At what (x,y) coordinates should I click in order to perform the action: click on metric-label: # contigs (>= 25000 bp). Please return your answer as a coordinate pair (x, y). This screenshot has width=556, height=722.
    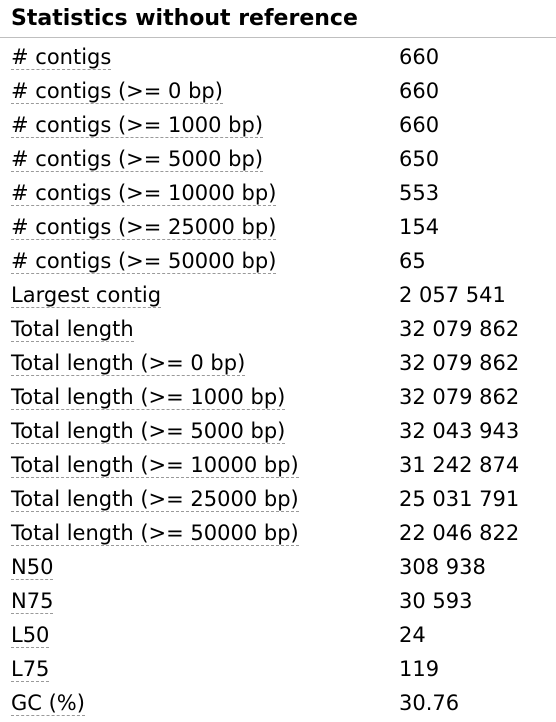
    Looking at the image, I should click on (144, 227).